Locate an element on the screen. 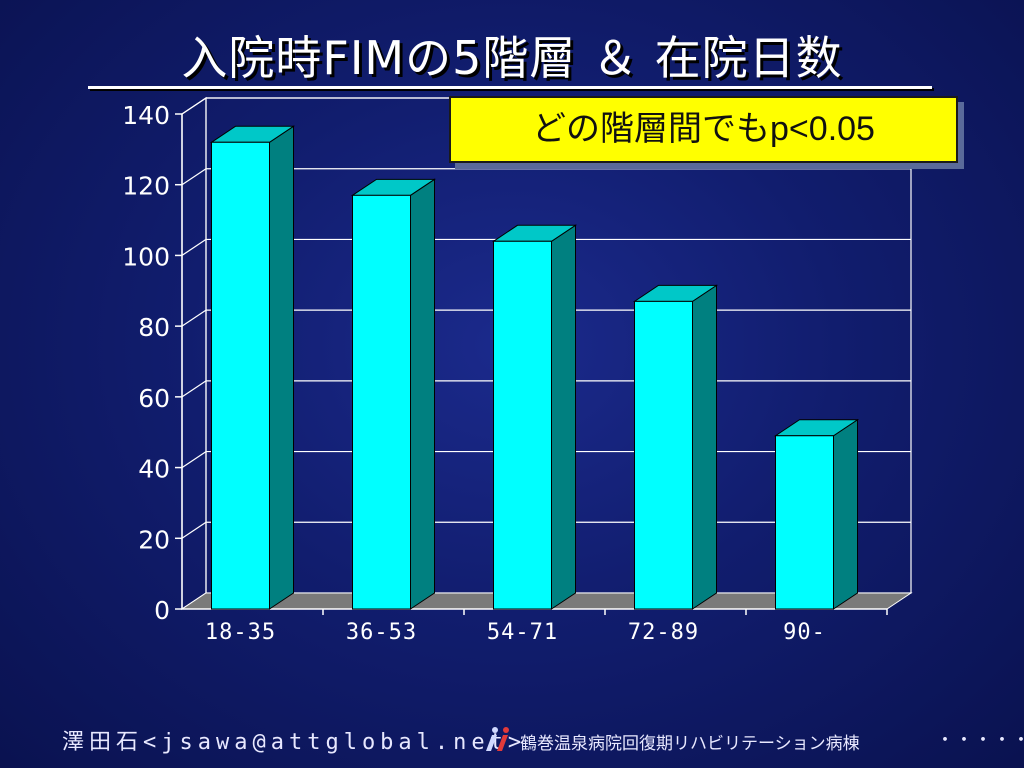 Image resolution: width=1024 pixels, height=768 pixels. x-tick-label: 90- is located at coordinates (804, 632).